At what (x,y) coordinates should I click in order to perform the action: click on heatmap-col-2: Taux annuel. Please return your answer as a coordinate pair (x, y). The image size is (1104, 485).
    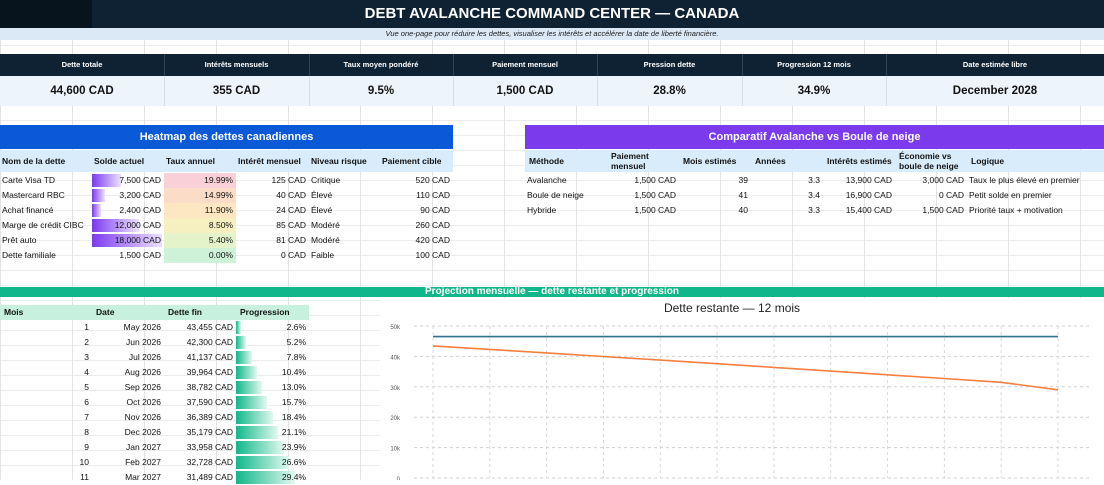
    Looking at the image, I should click on (190, 161).